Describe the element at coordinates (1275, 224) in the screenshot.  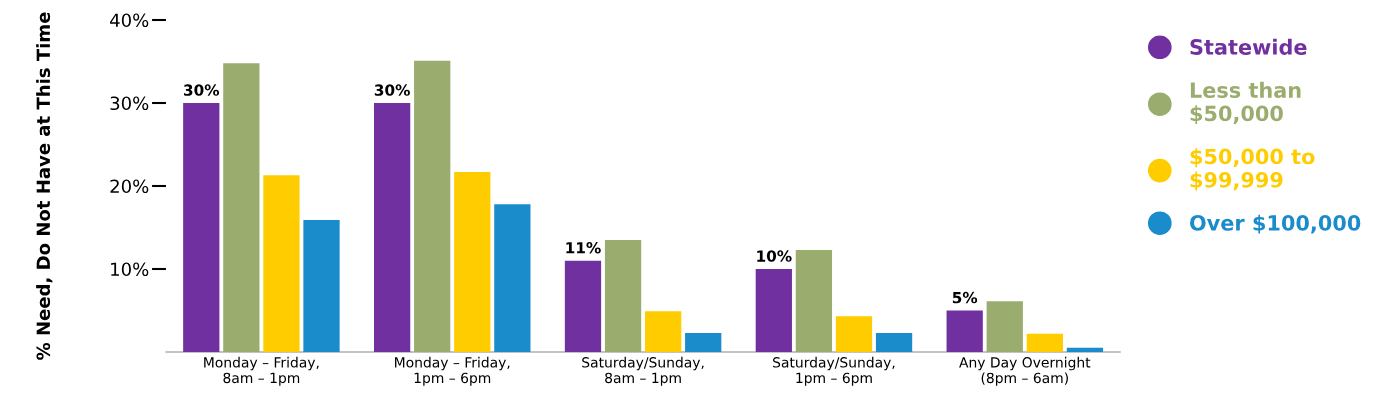
I see `legend-label: Over $100,000` at that location.